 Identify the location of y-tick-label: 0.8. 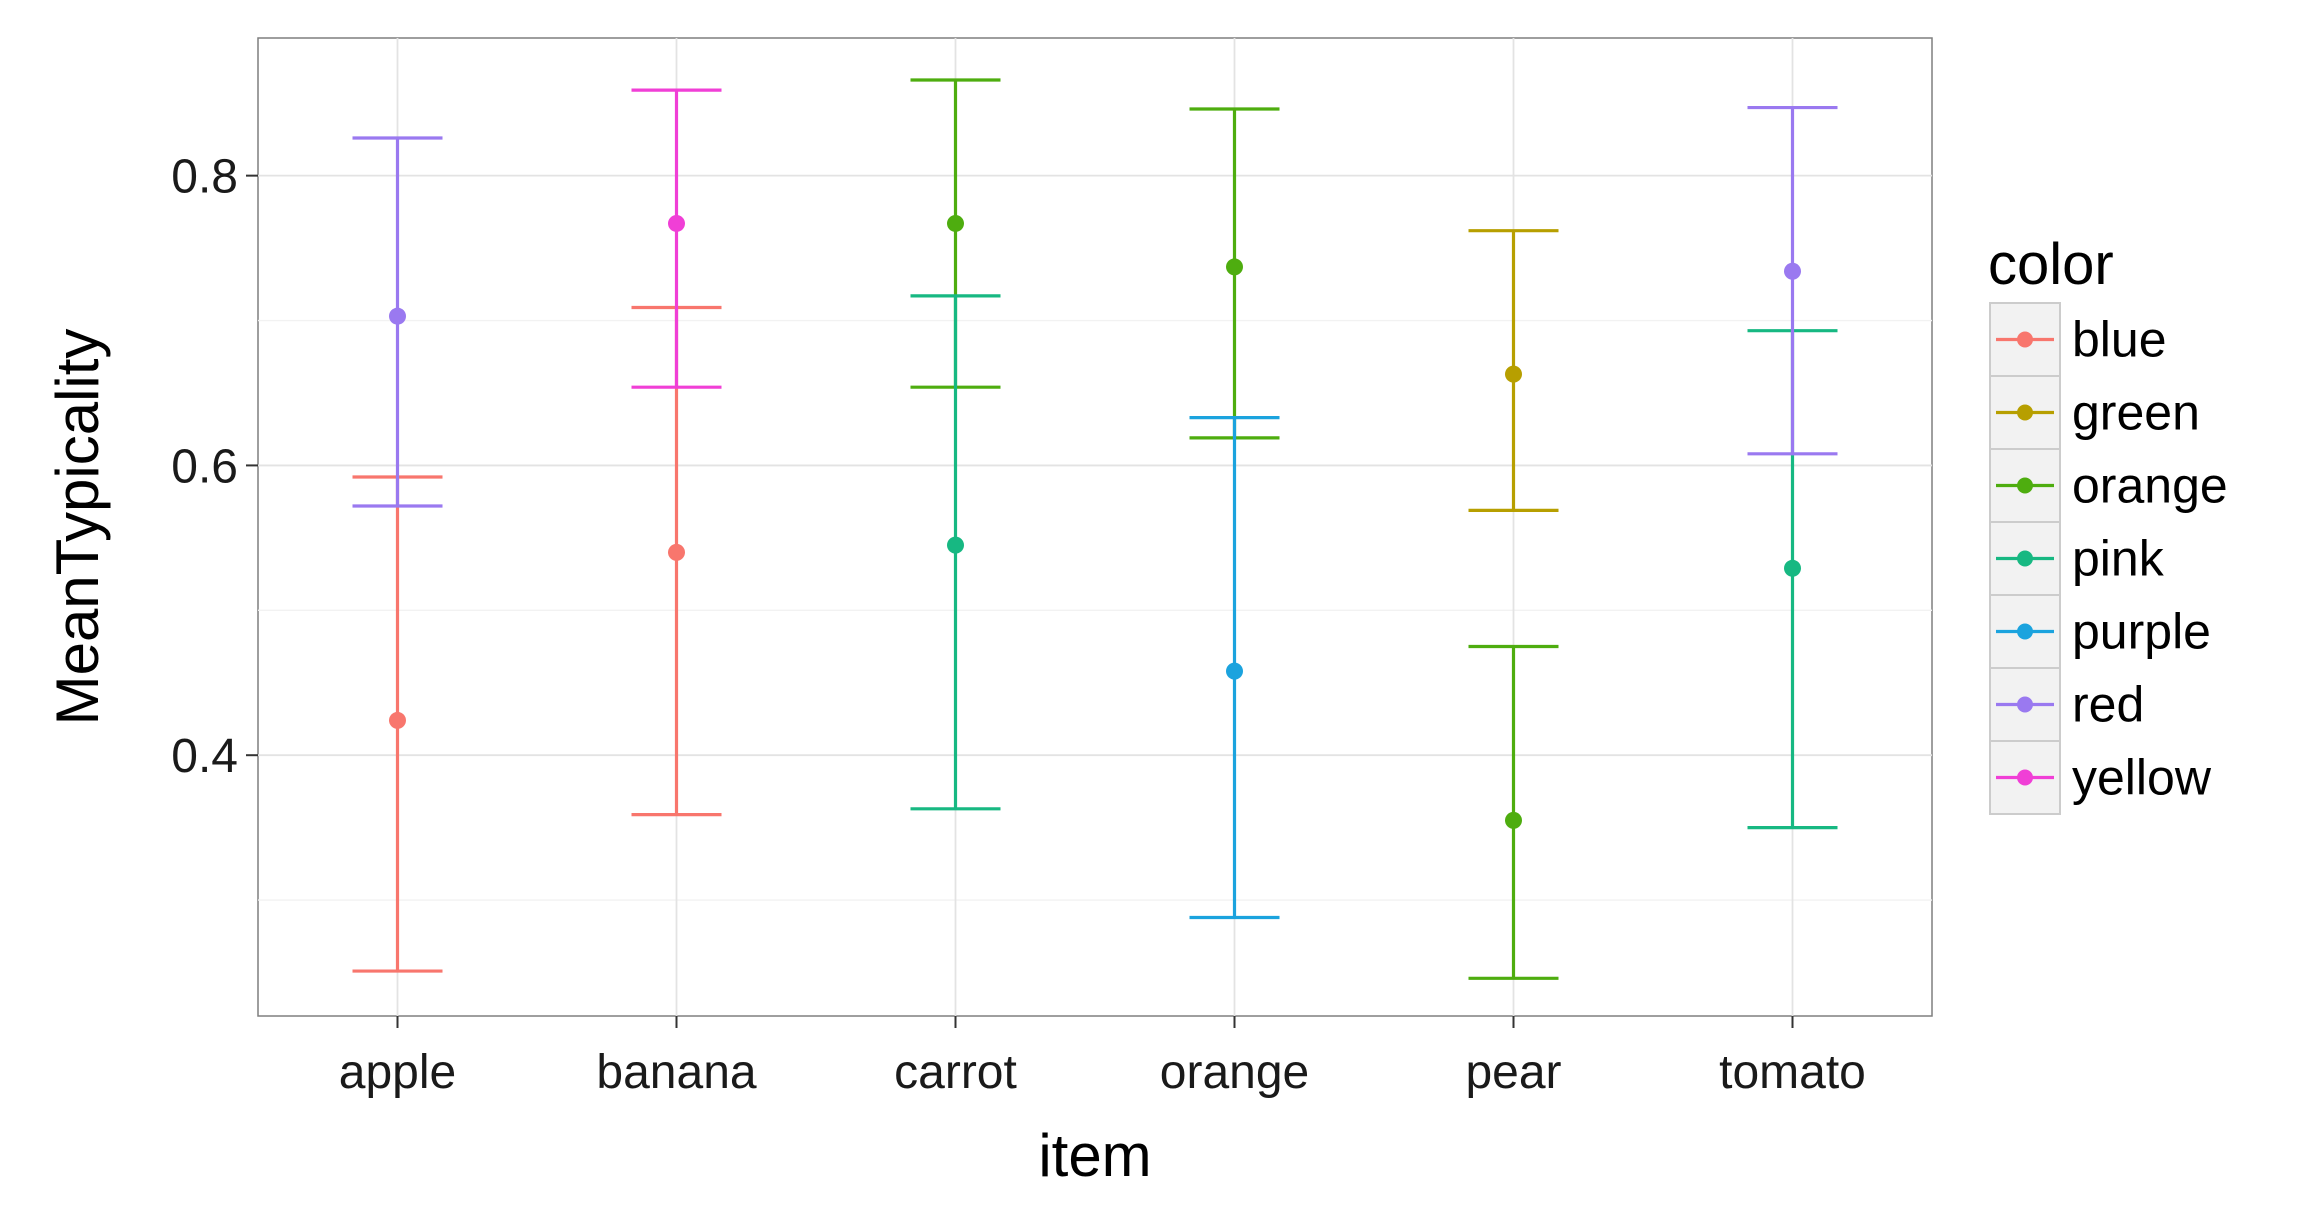
(204, 177).